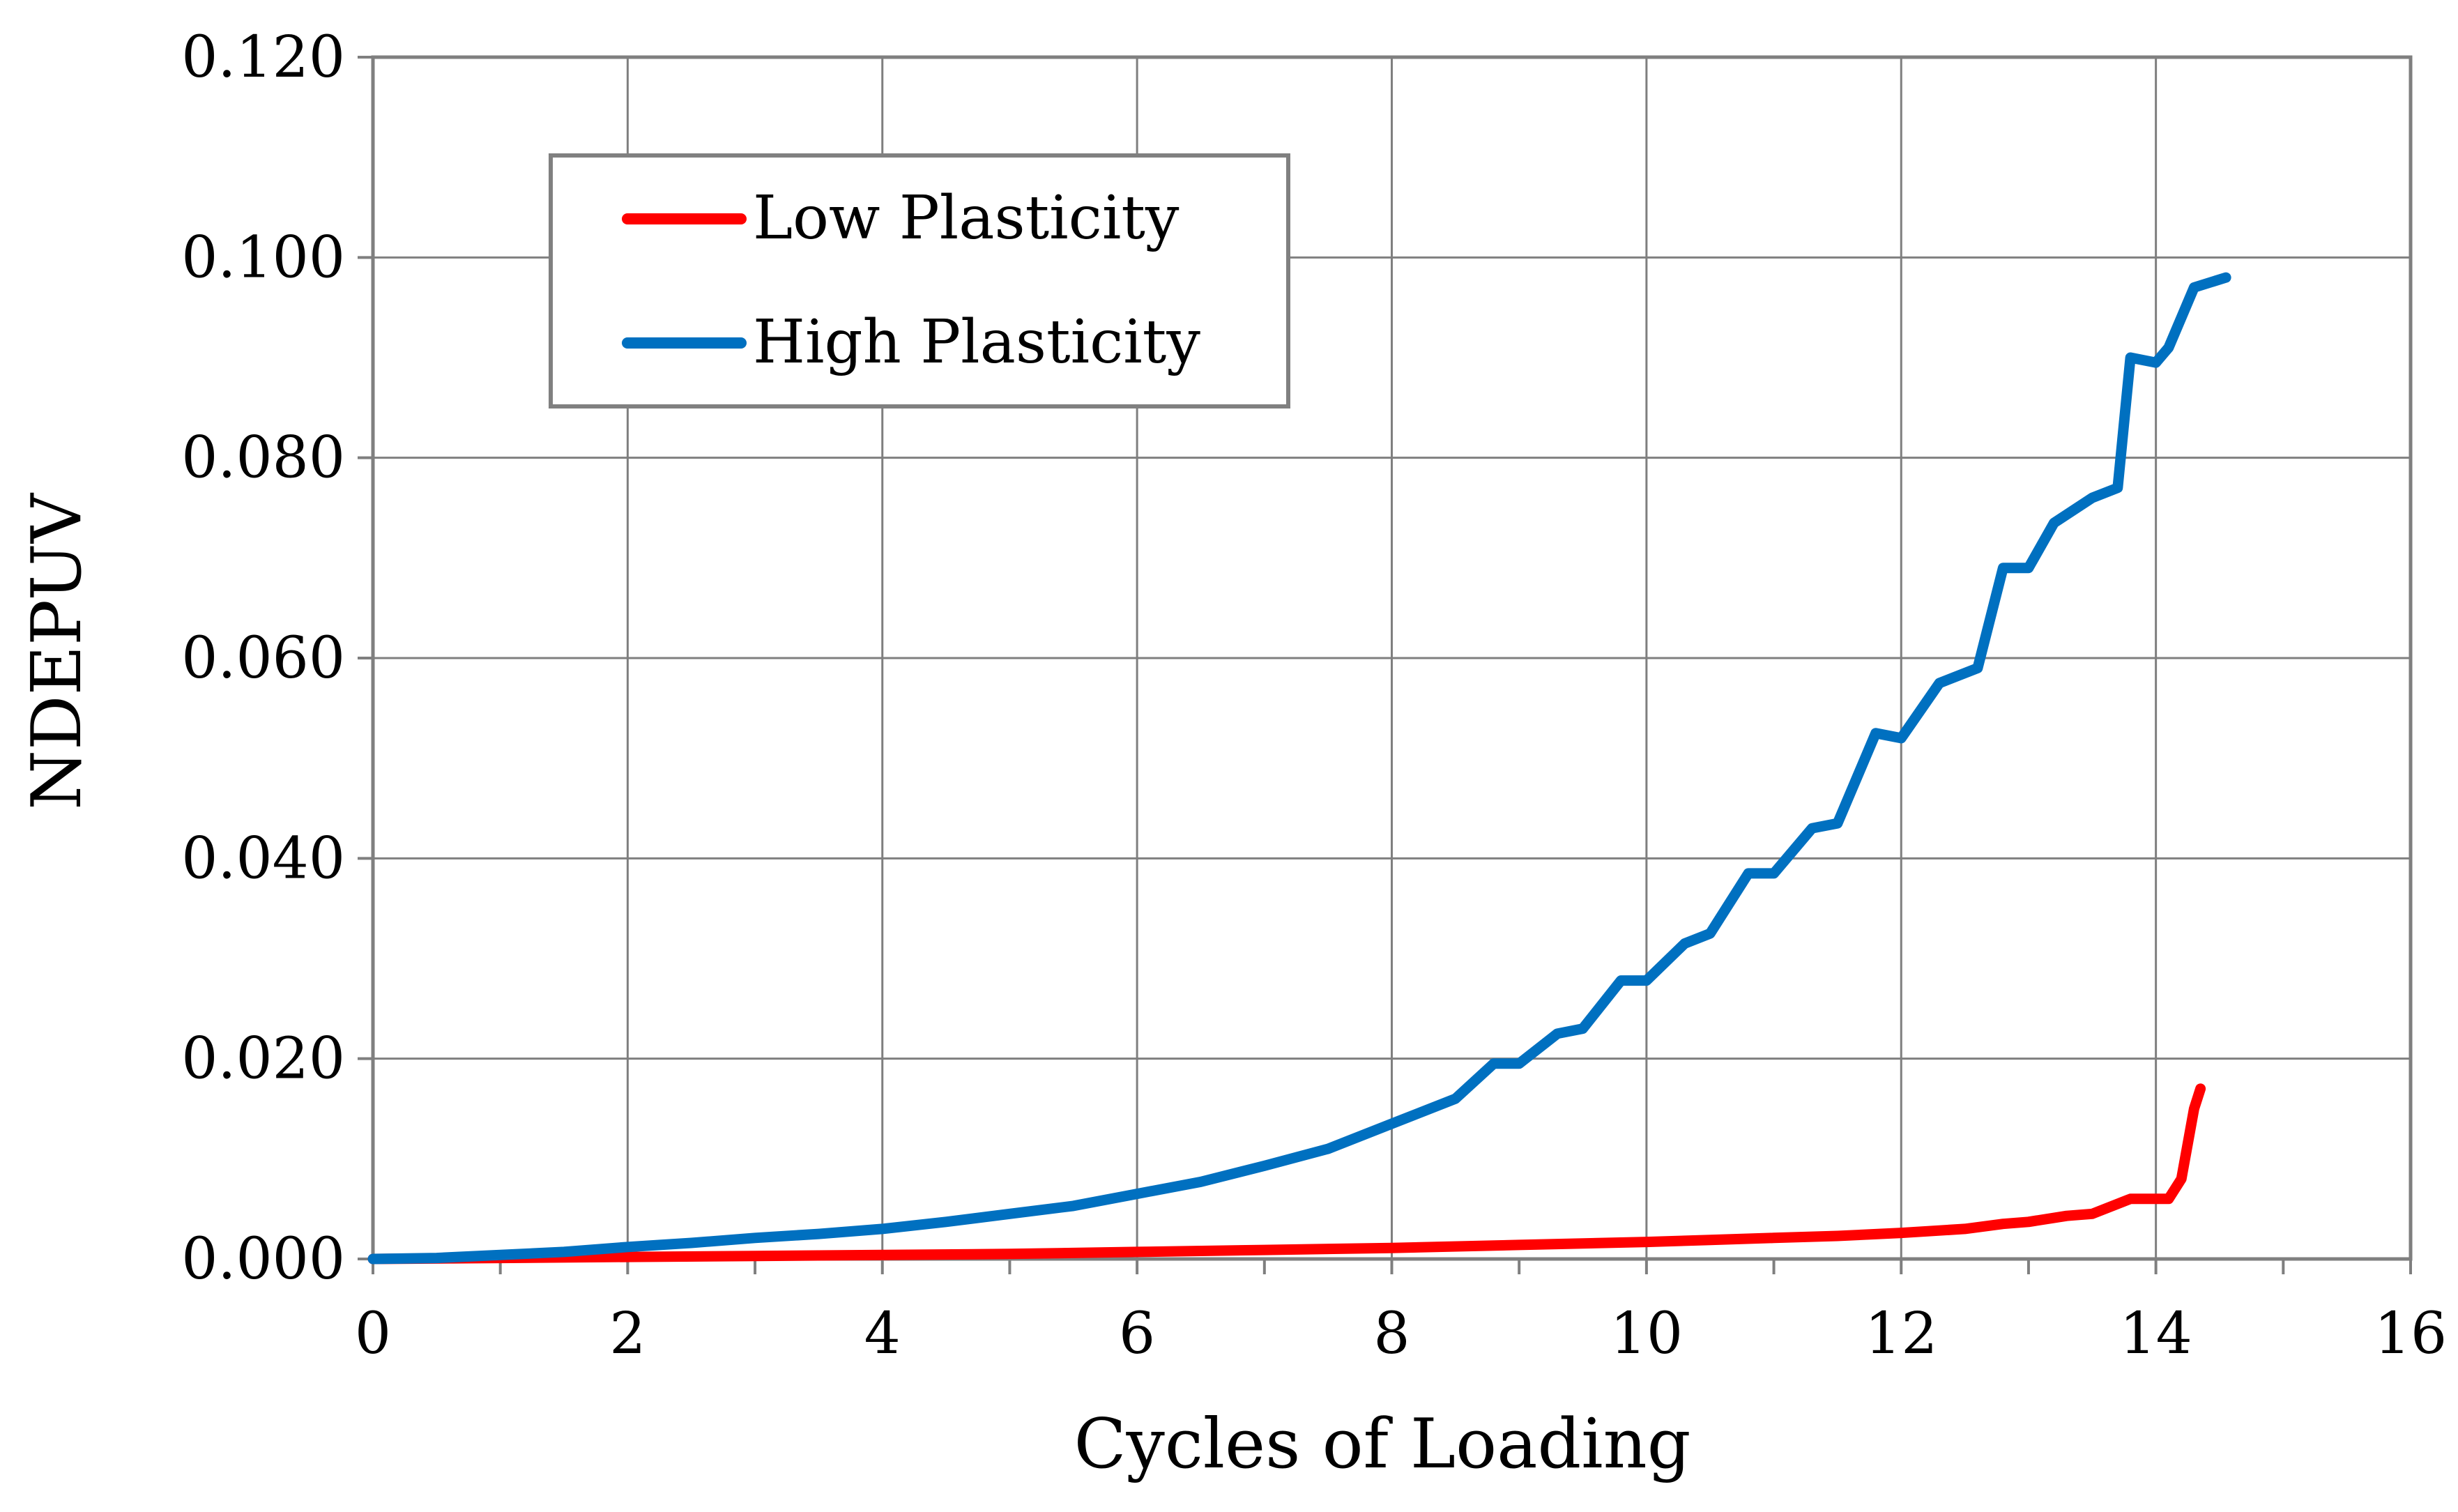  I want to click on x-tick-label: 8, so click(1391, 1334).